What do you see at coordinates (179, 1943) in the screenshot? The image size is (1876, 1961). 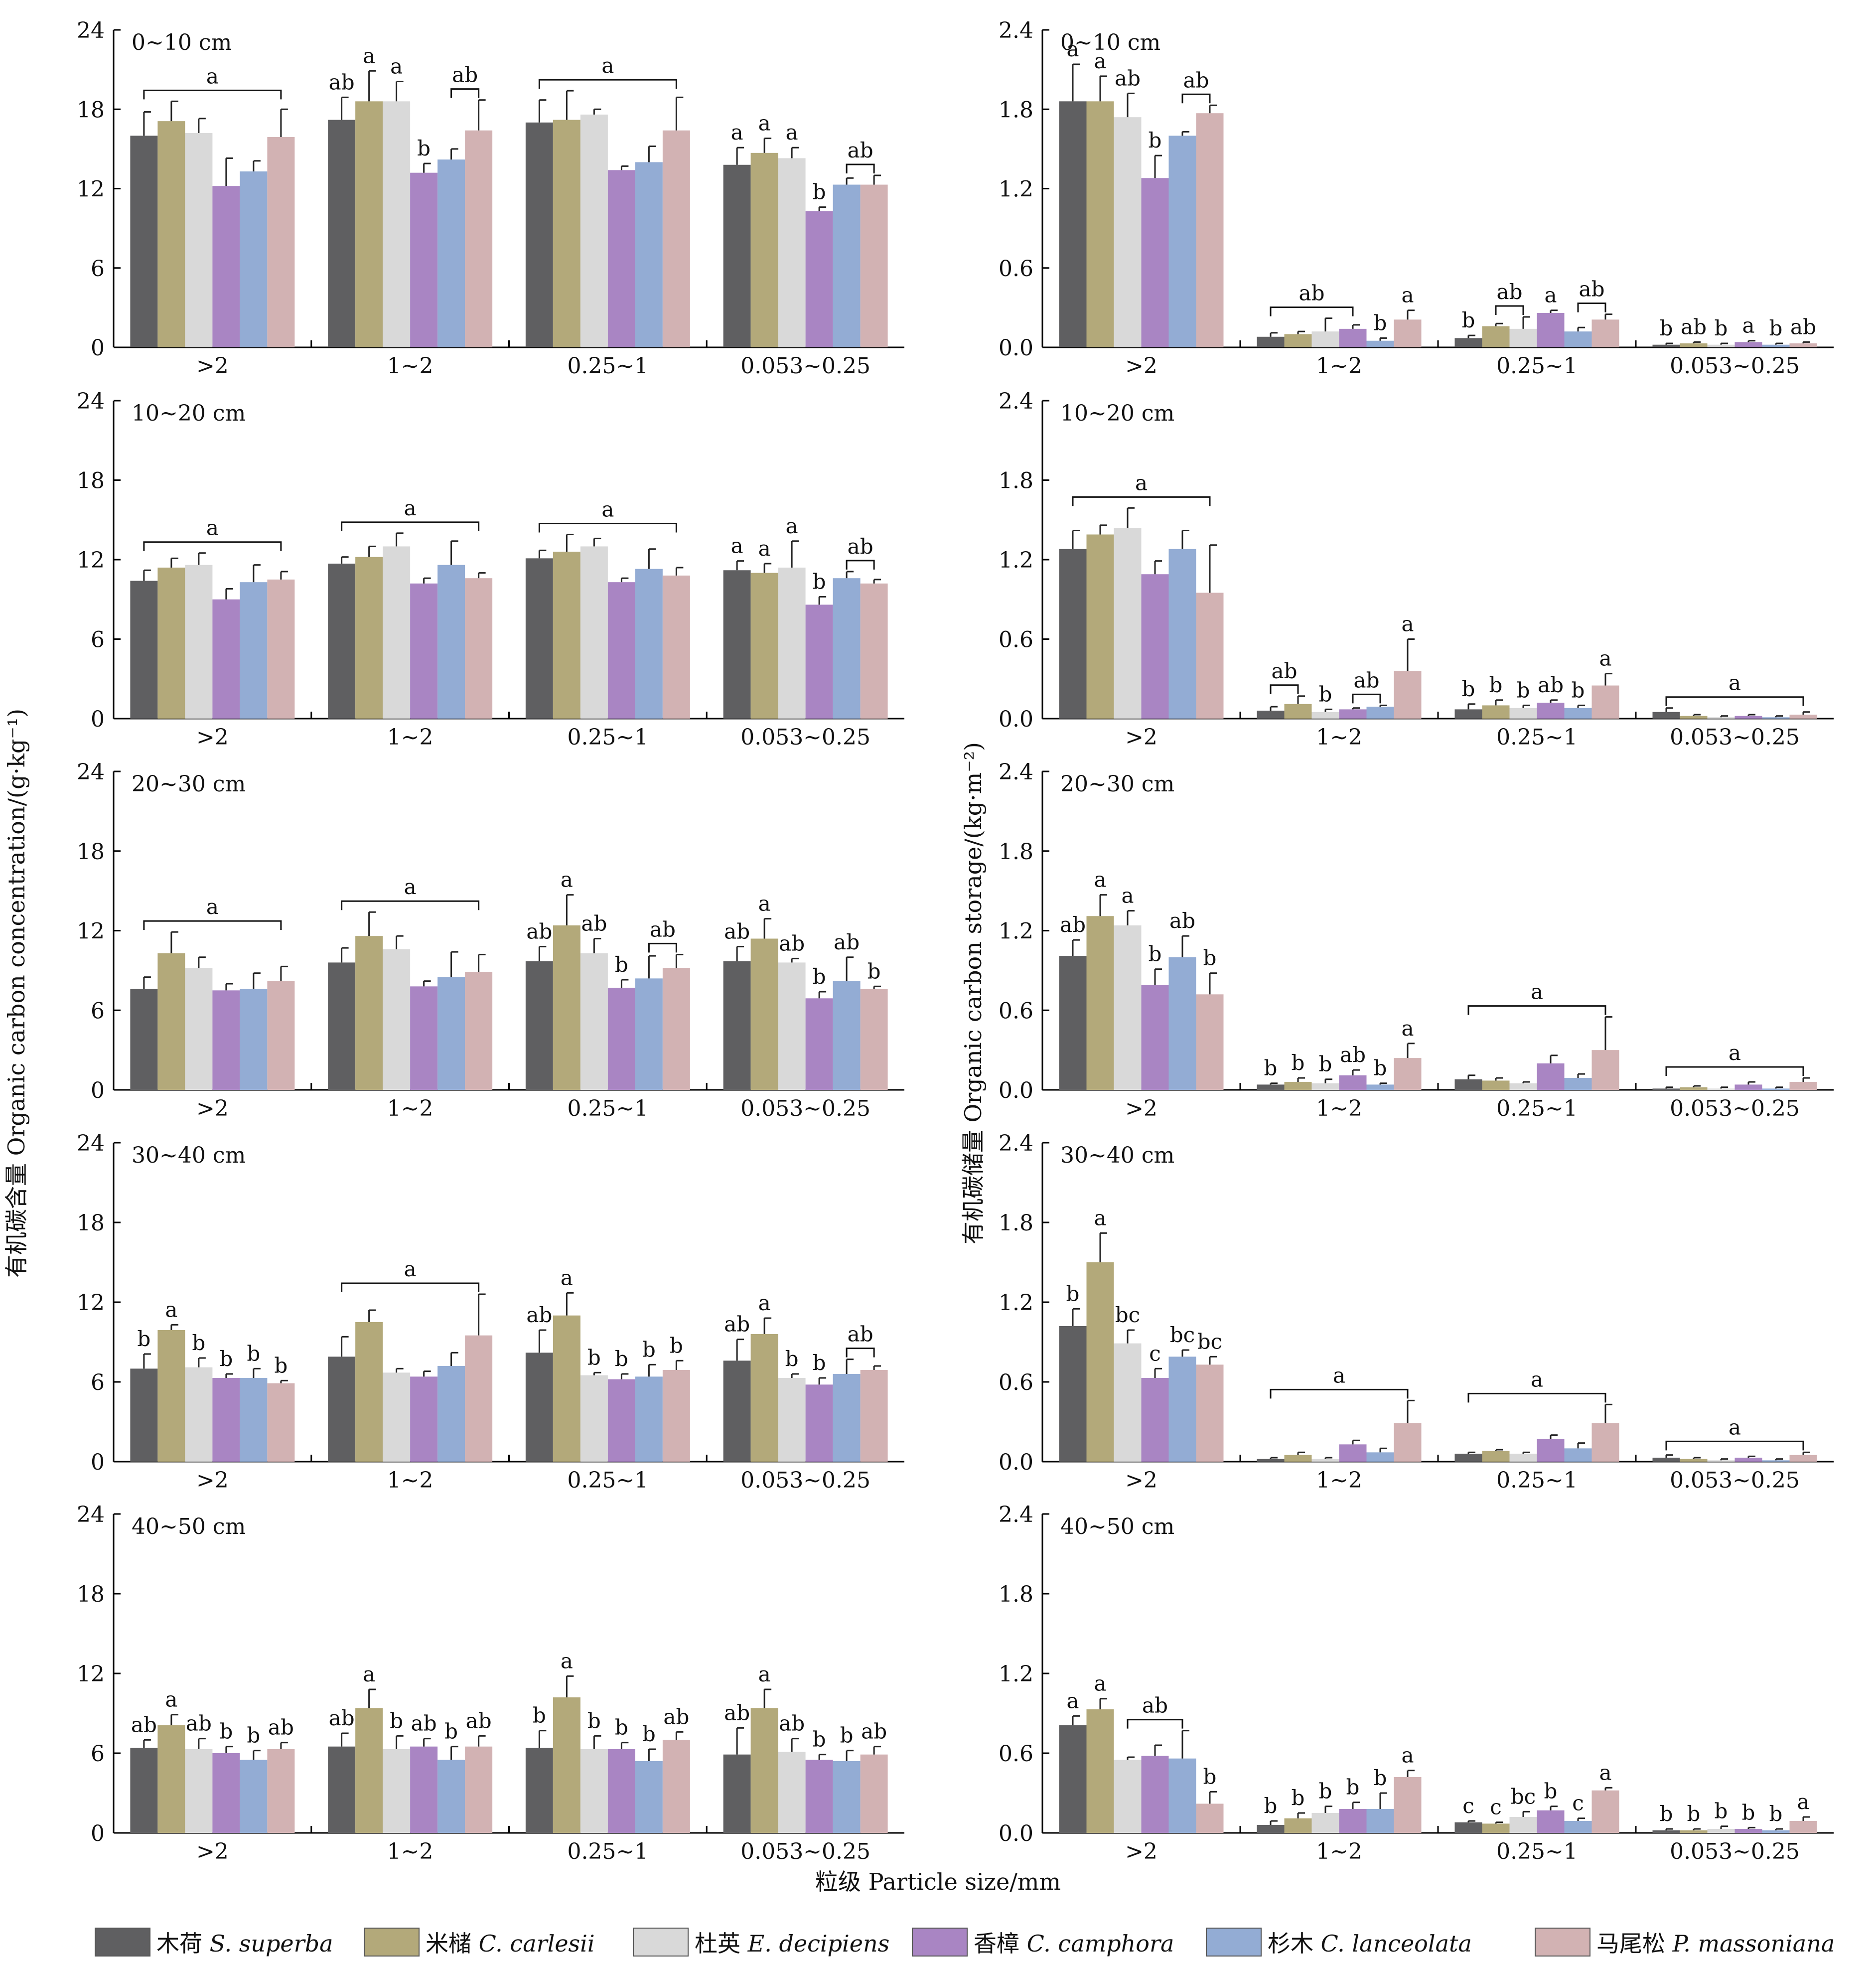 I see `legend-cn: 木荷` at bounding box center [179, 1943].